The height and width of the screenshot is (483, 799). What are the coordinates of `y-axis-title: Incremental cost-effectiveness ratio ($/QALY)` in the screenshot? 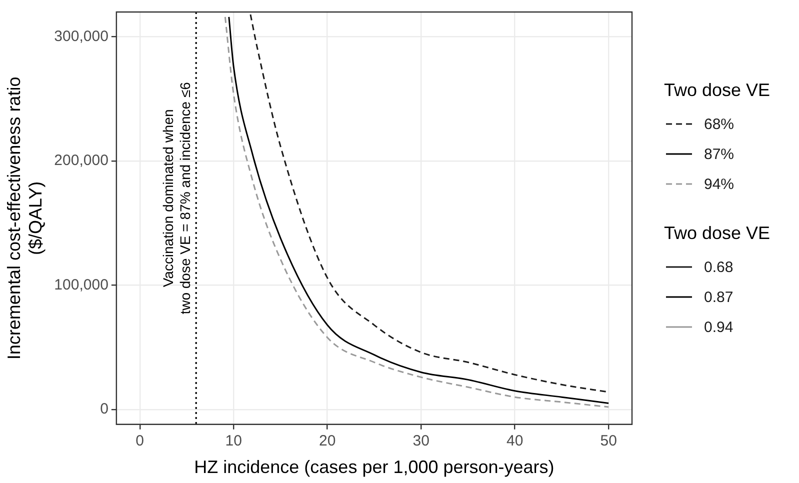 It's located at (25, 218).